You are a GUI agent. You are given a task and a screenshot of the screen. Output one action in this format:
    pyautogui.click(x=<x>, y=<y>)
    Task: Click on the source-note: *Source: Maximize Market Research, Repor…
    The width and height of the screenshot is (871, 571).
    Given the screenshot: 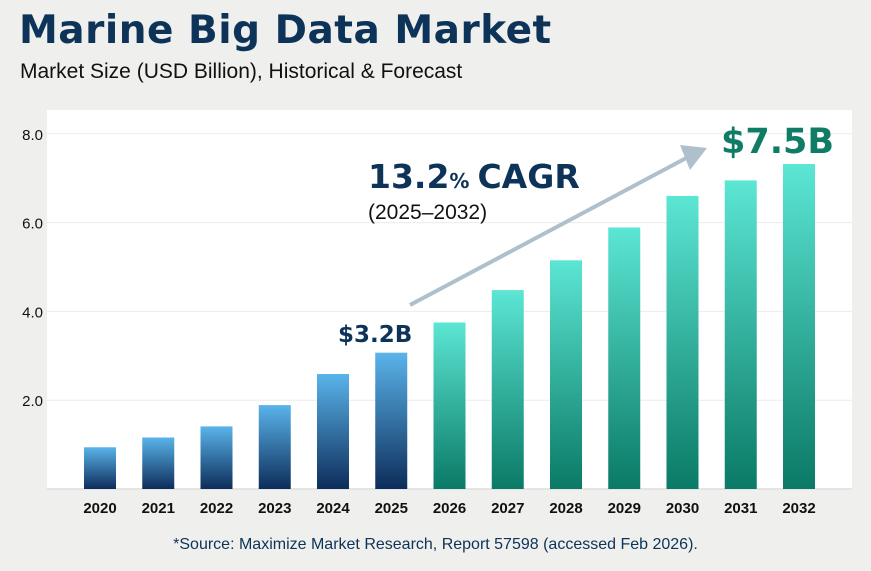 What is the action you would take?
    pyautogui.click(x=435, y=544)
    